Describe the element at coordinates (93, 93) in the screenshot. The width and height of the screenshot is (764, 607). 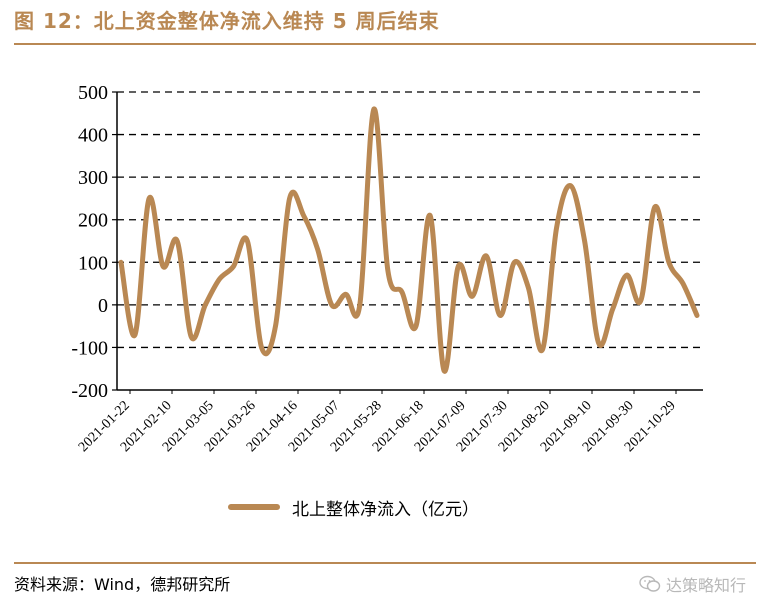
I see `y-tick-label: 500` at that location.